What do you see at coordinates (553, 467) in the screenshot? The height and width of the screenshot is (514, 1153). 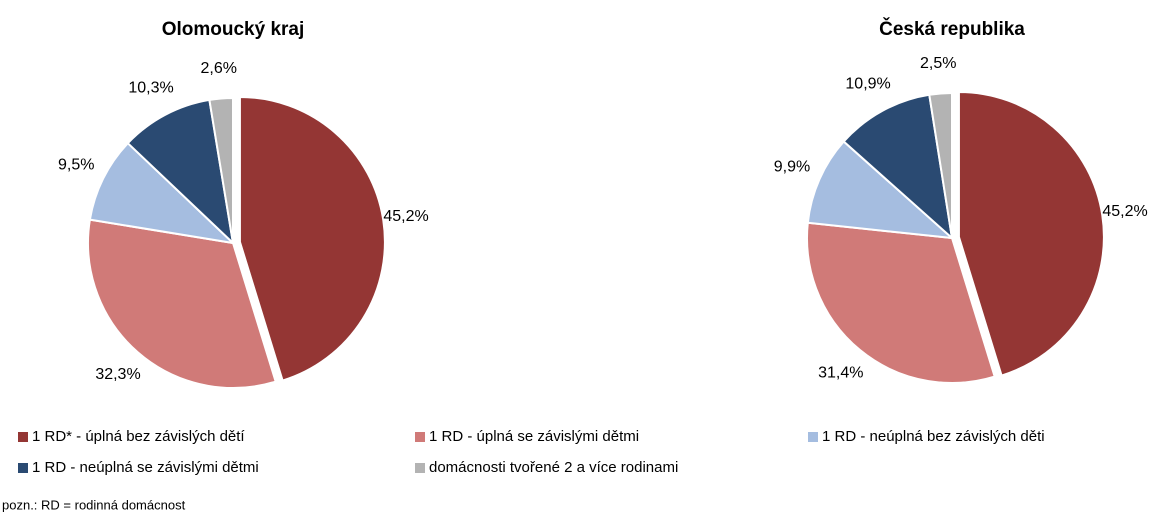 I see `legend-label: domácnosti tvořené 2 a více rodinami` at bounding box center [553, 467].